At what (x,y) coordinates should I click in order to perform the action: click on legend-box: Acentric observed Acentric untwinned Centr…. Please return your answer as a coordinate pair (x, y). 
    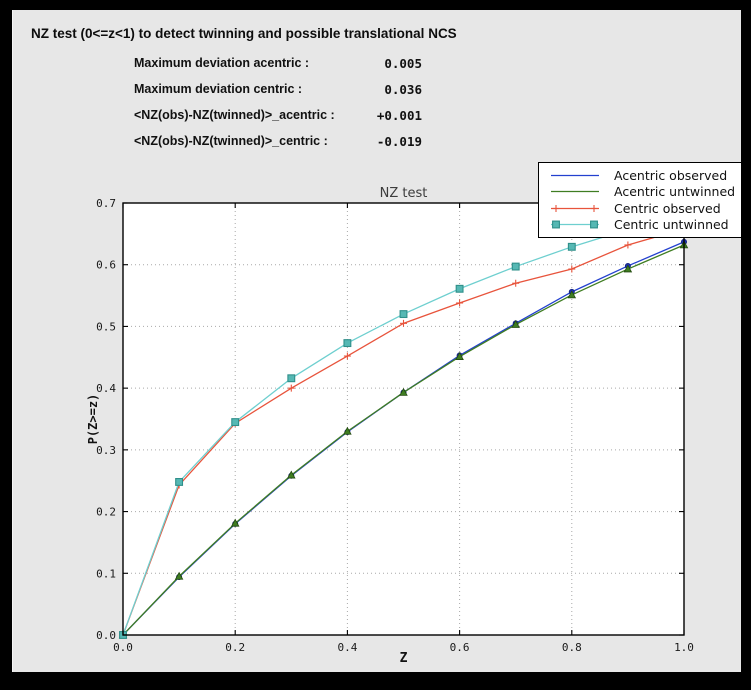
    Looking at the image, I should click on (640, 200).